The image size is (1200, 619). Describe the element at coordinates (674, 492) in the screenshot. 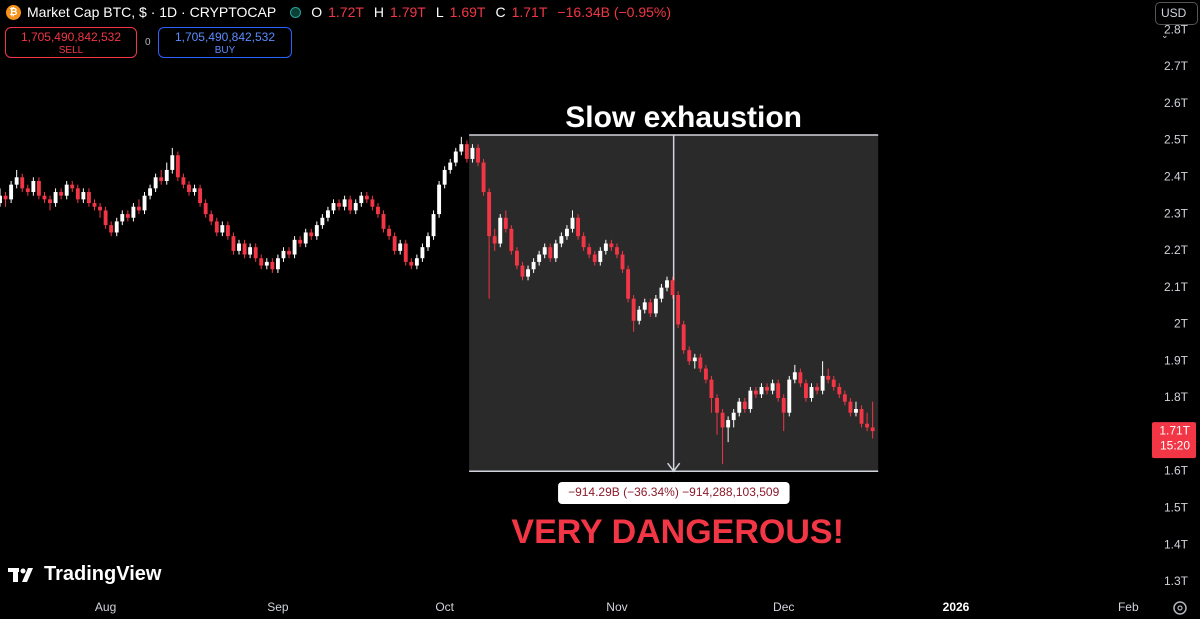

I see `measure-label: −914.29B (−36.34%) −914,288,103,509` at that location.